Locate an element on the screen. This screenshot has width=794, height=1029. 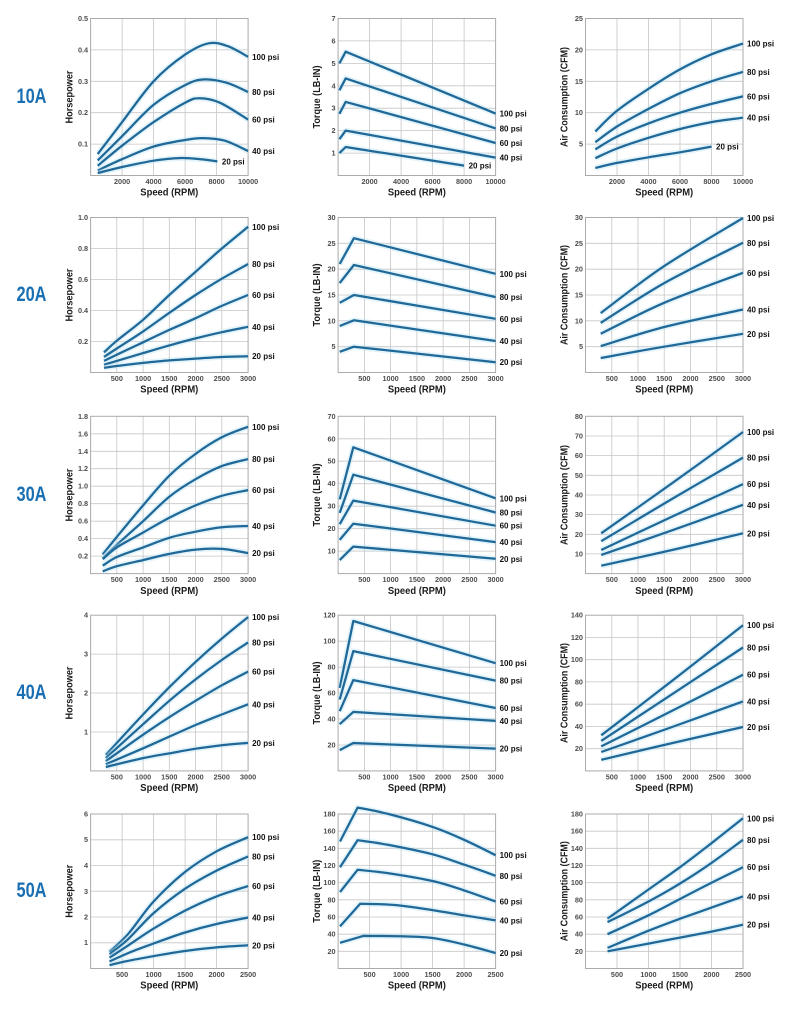
svg-text: 10 is located at coordinates (579, 320).